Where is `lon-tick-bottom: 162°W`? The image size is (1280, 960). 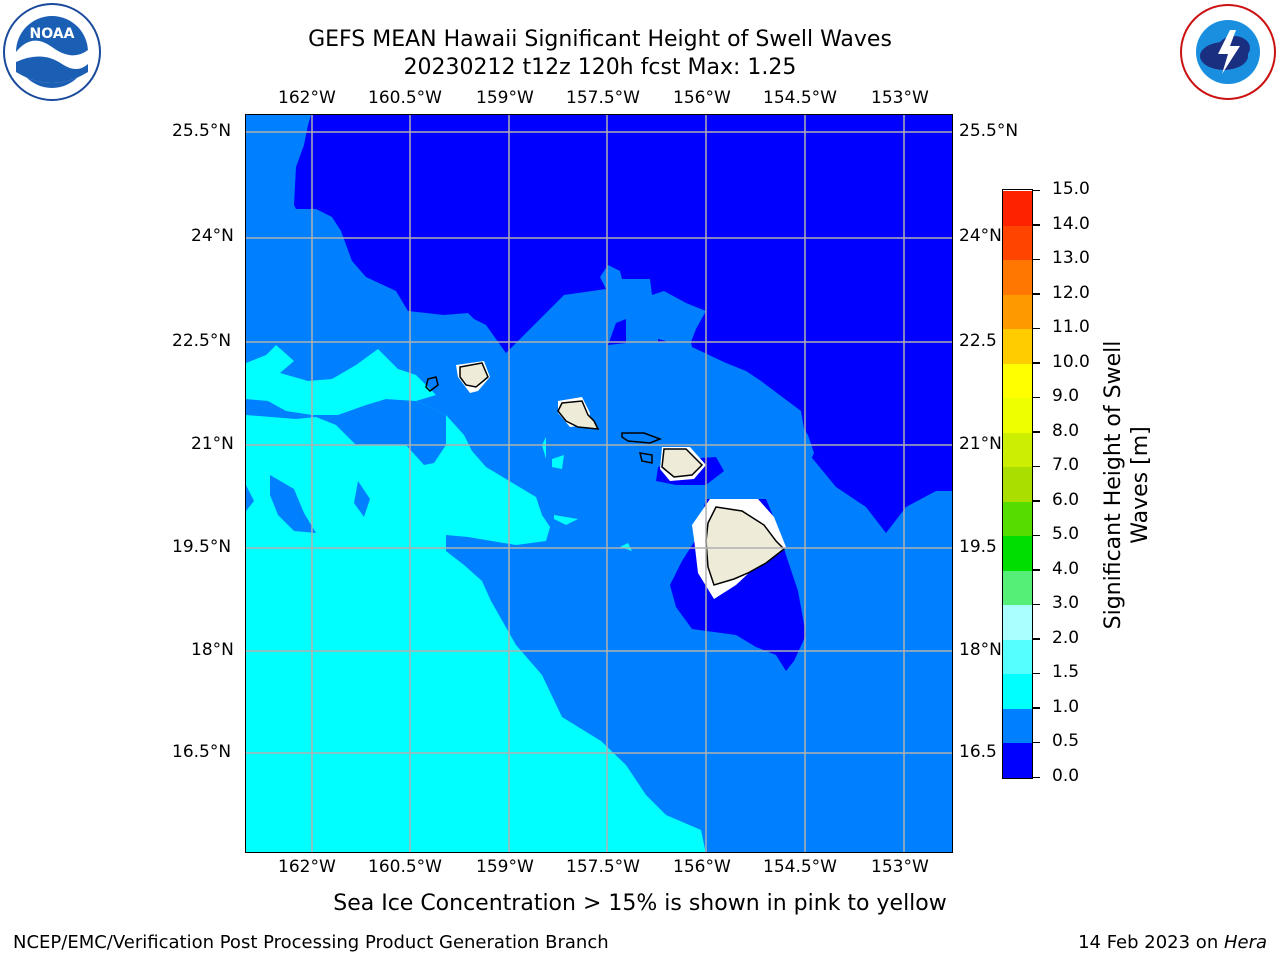
lon-tick-bottom: 162°W is located at coordinates (307, 867).